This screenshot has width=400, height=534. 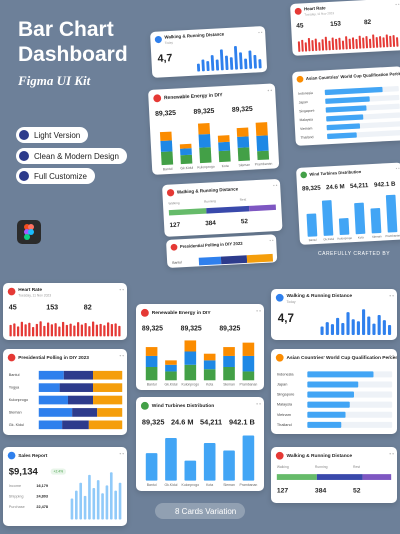 What do you see at coordinates (15, 412) in the screenshot?
I see `y-label: Sleman` at bounding box center [15, 412].